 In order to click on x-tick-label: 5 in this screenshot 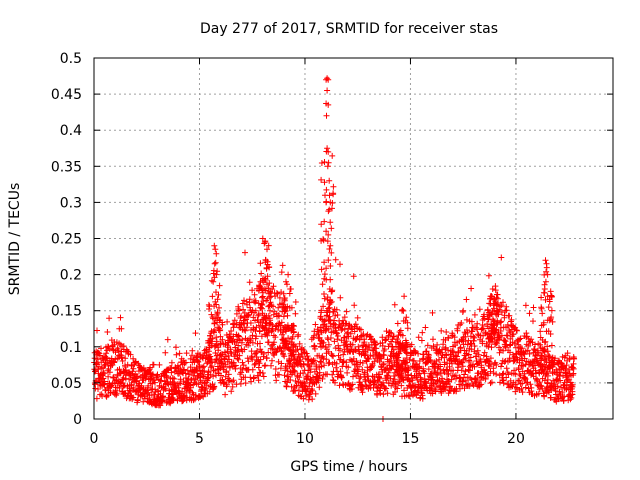, I will do `click(199, 439)`.